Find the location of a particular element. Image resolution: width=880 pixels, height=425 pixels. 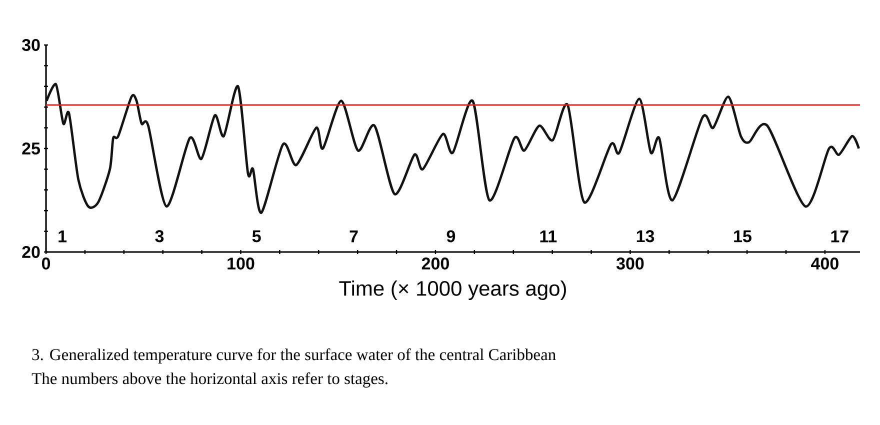

annotation: 3 is located at coordinates (159, 236).